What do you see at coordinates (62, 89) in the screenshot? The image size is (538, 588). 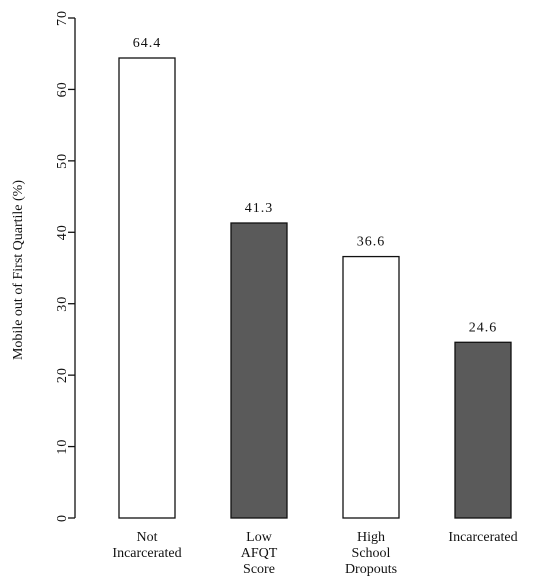 I see `y-tick-label: 60` at bounding box center [62, 89].